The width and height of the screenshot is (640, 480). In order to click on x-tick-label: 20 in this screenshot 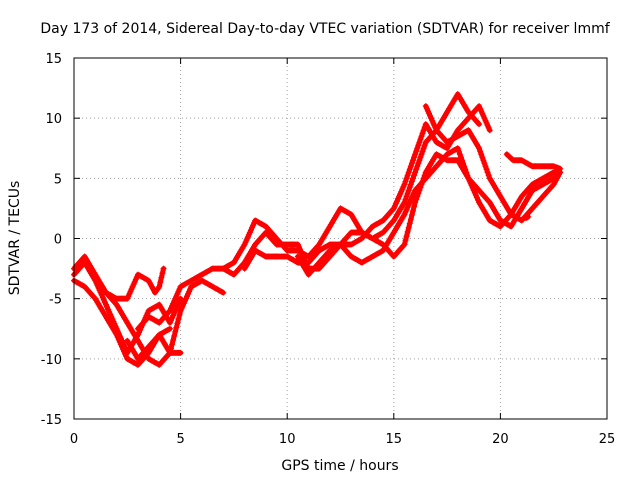, I will do `click(500, 439)`.